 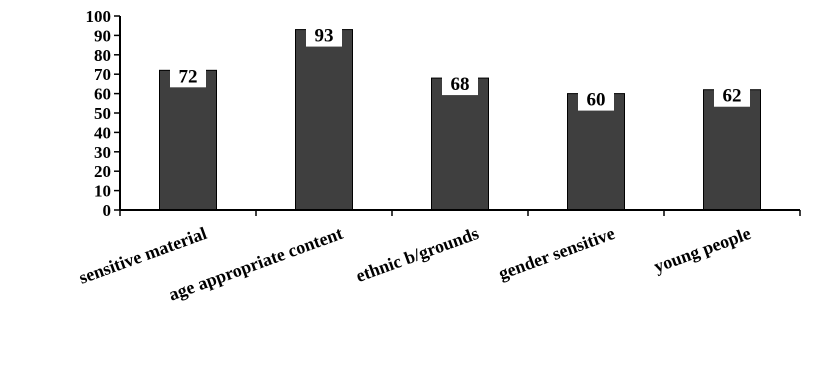 What do you see at coordinates (102, 171) in the screenshot?
I see `y-tick-label: 20` at bounding box center [102, 171].